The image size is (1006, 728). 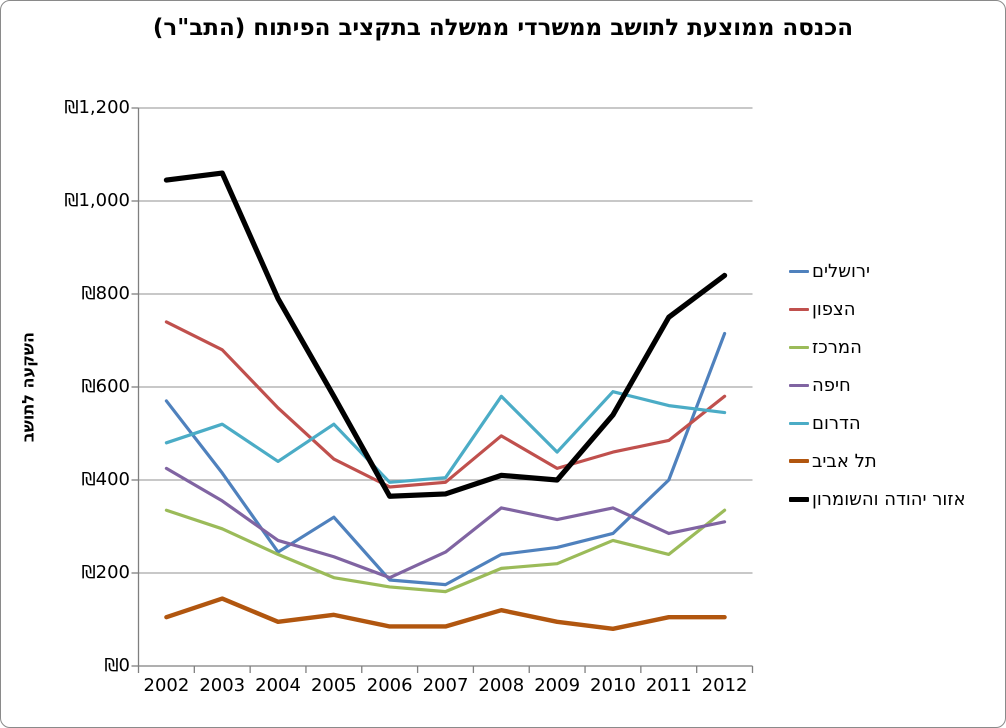 What do you see at coordinates (557, 685) in the screenshot?
I see `x-tick-label: 2009` at bounding box center [557, 685].